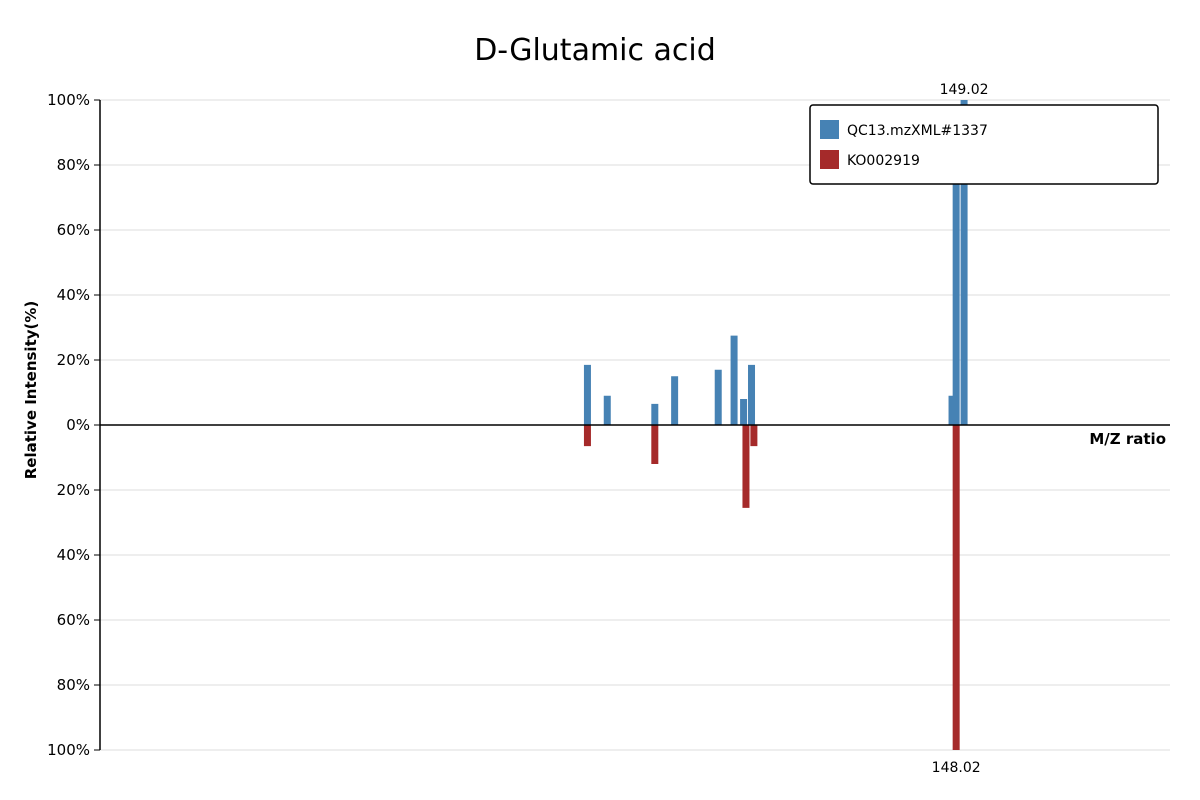 The height and width of the screenshot is (800, 1200). I want to click on peak-label: 148.02, so click(956, 768).